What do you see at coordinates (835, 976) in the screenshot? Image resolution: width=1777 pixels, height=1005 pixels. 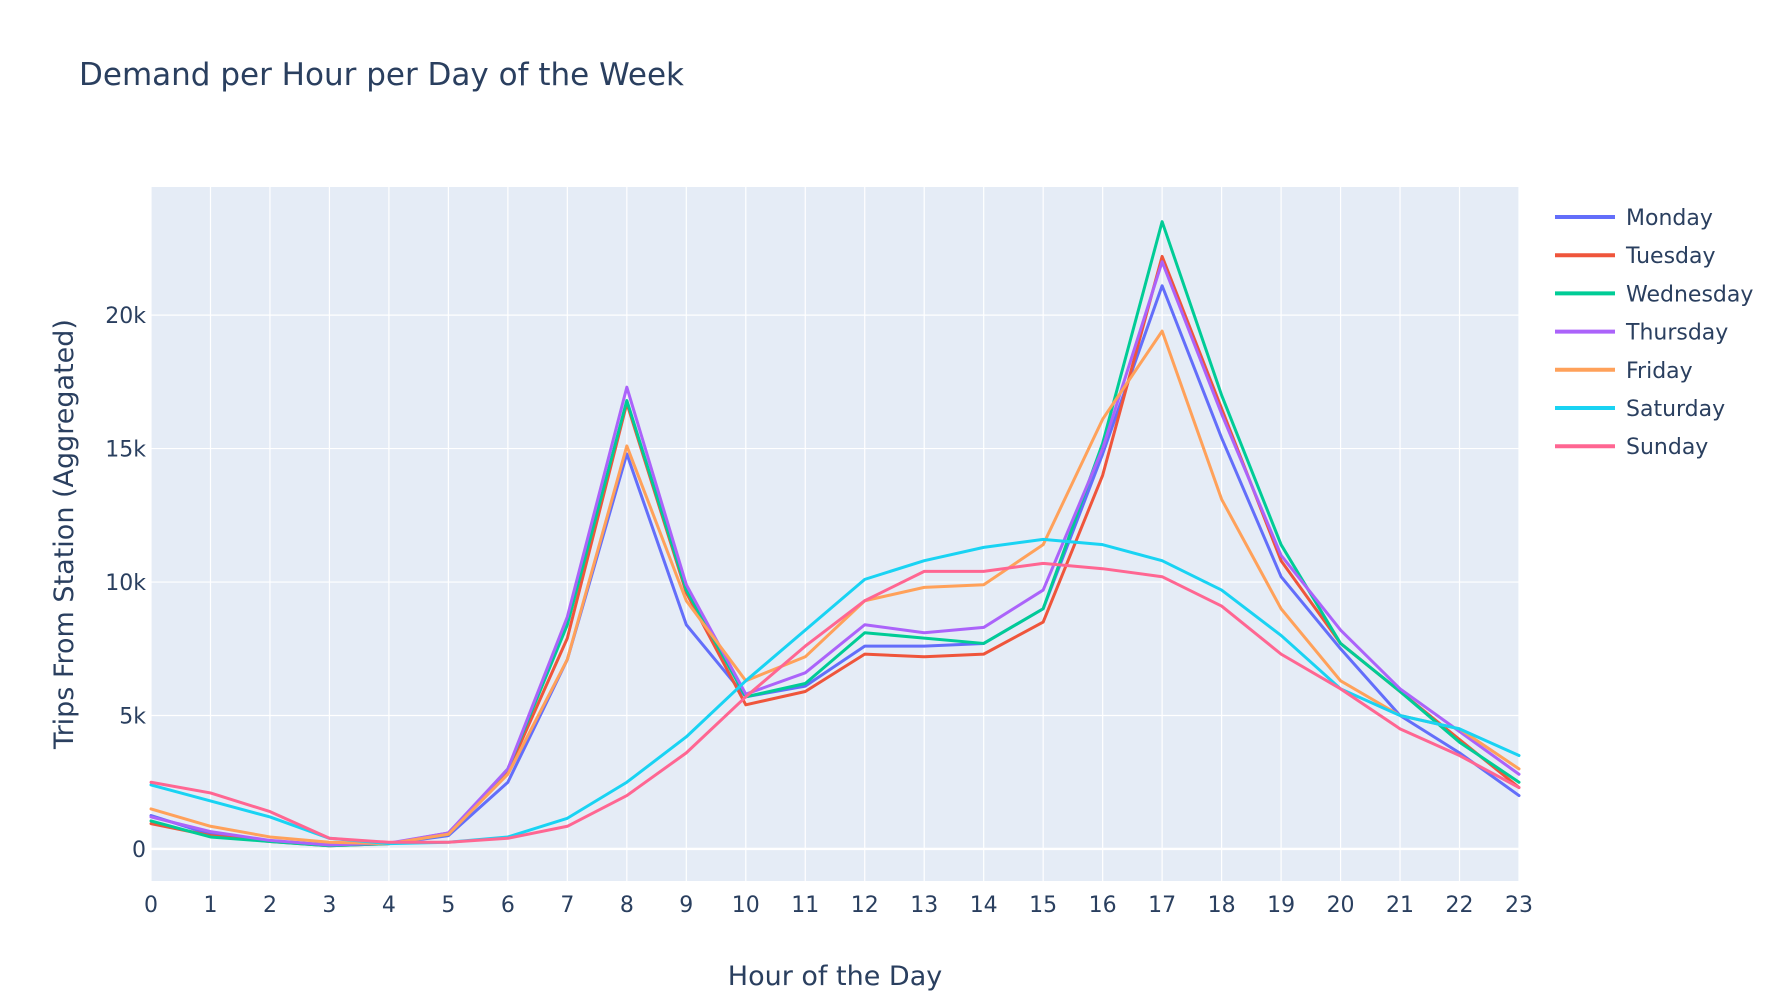 I see `x-axis-title: Hour of the Day` at bounding box center [835, 976].